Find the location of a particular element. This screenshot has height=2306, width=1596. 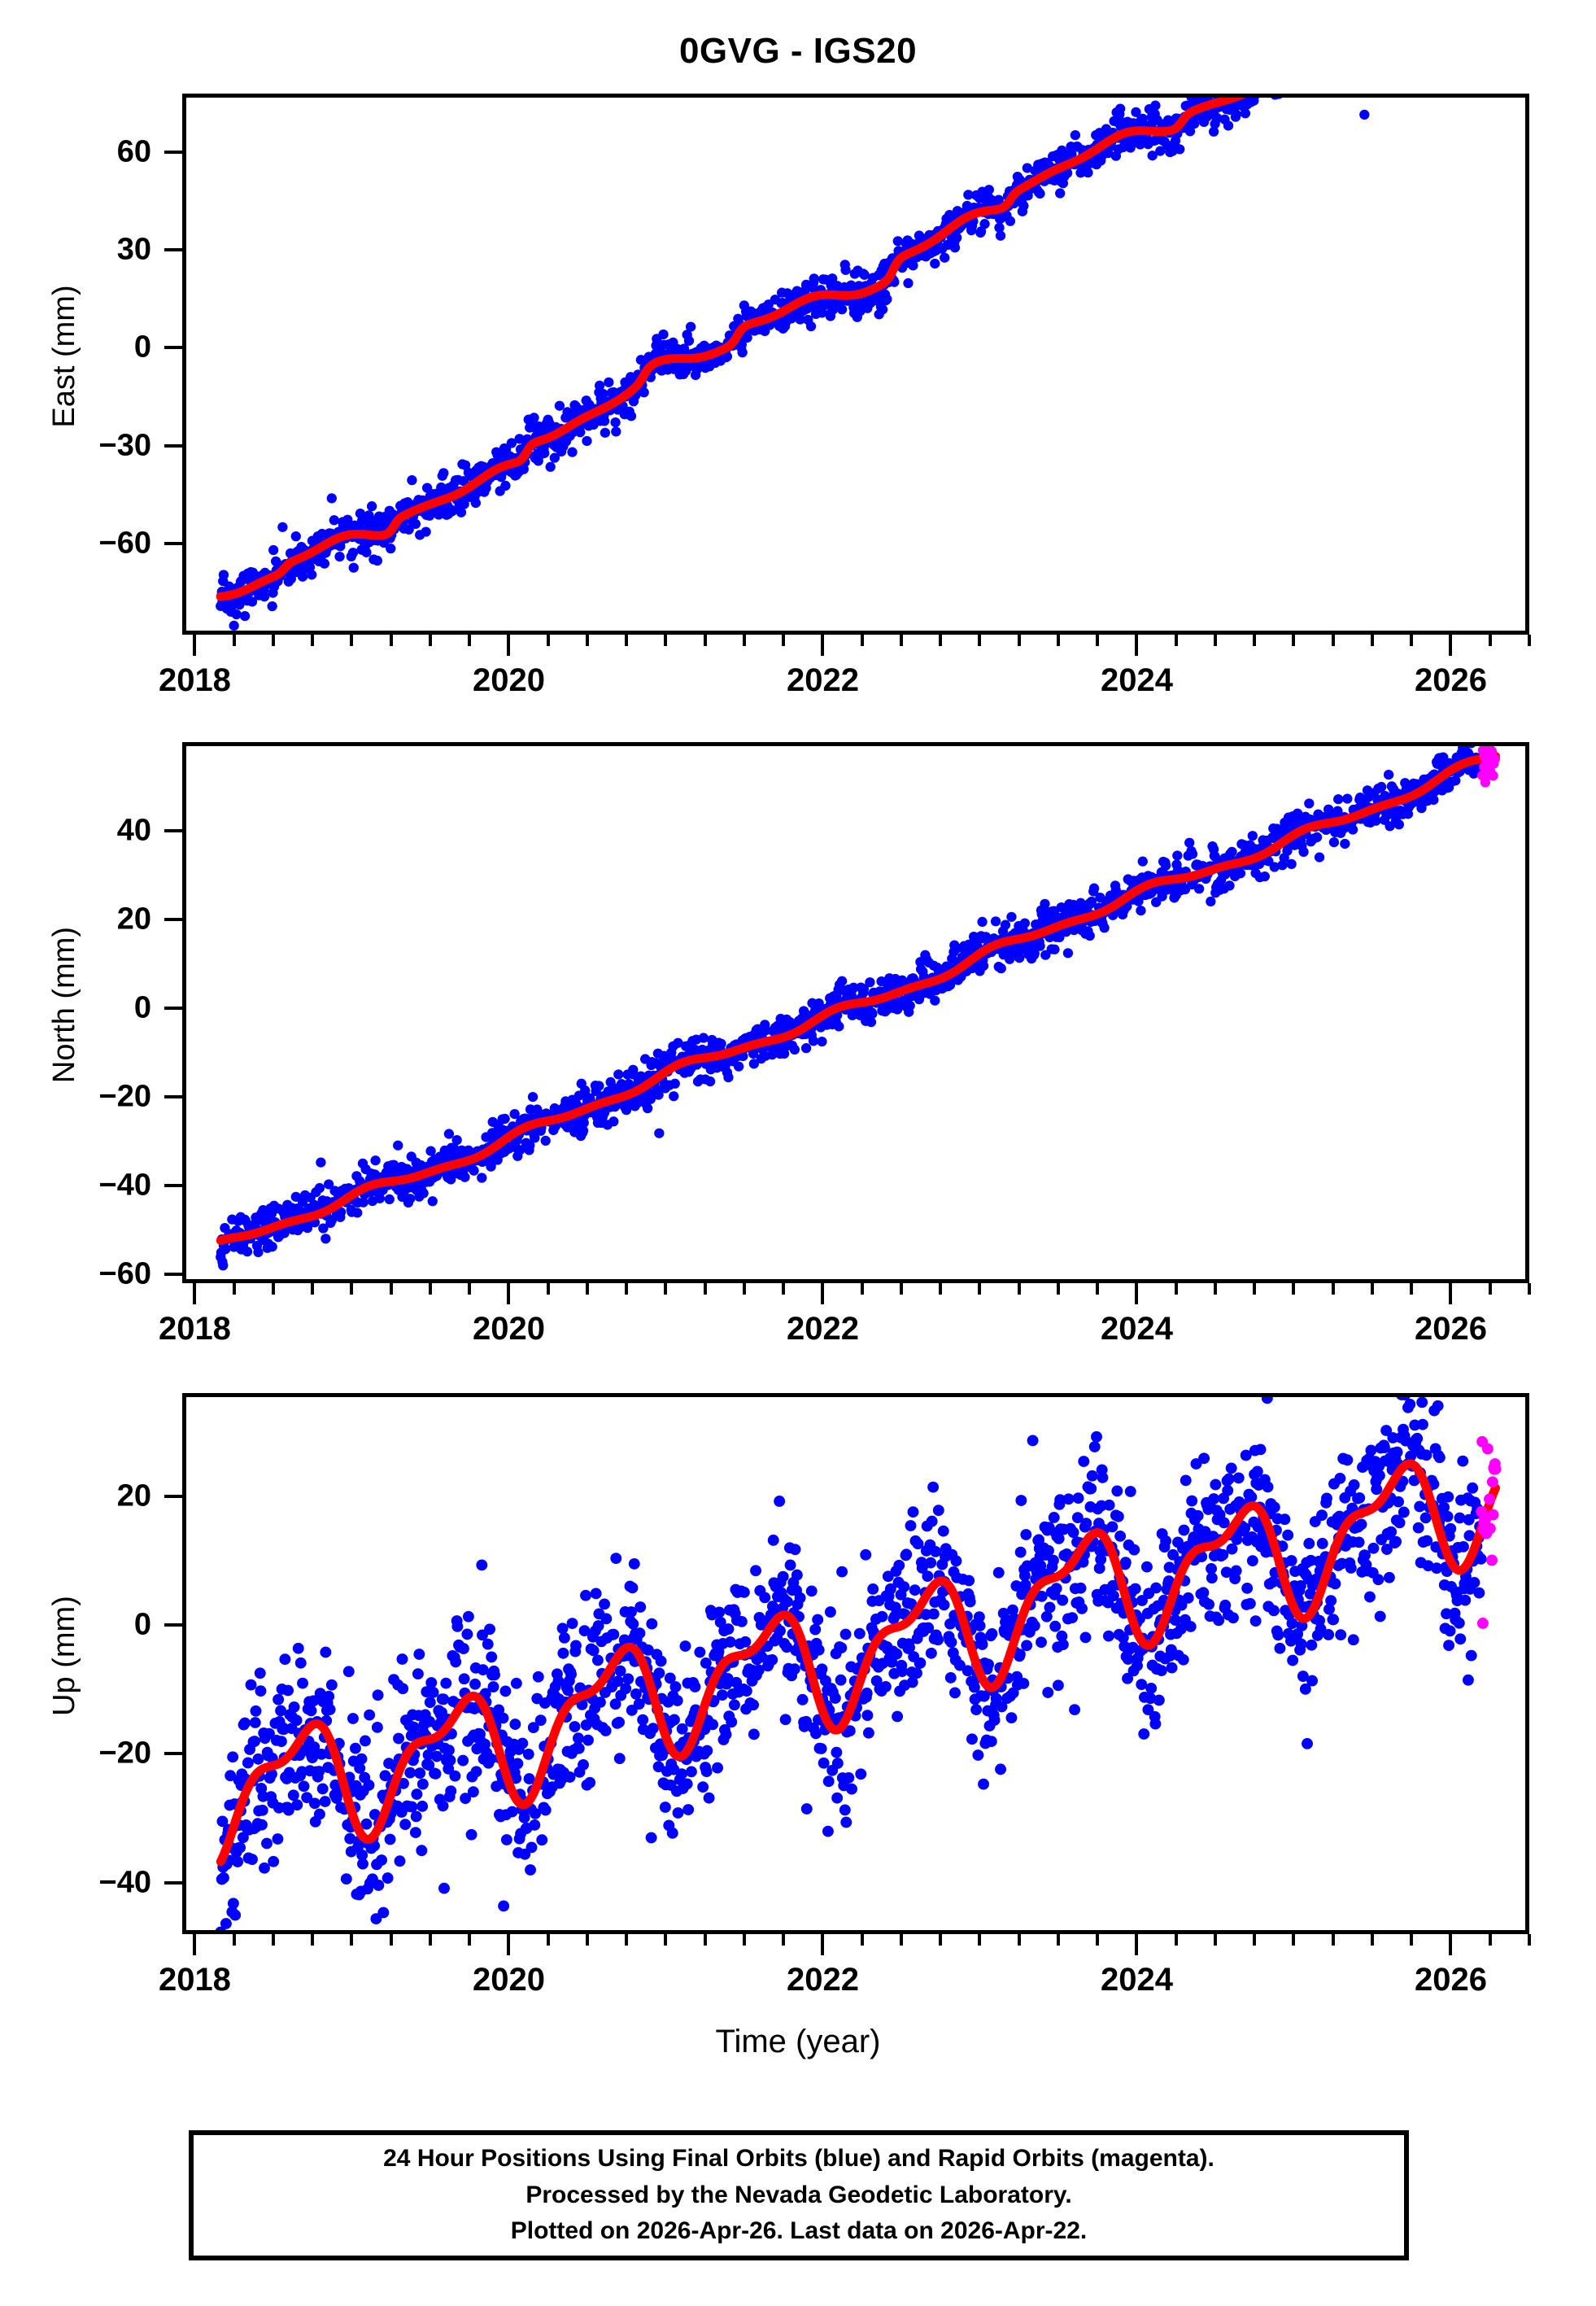

y-tick-label-north: 0 is located at coordinates (142, 1007).